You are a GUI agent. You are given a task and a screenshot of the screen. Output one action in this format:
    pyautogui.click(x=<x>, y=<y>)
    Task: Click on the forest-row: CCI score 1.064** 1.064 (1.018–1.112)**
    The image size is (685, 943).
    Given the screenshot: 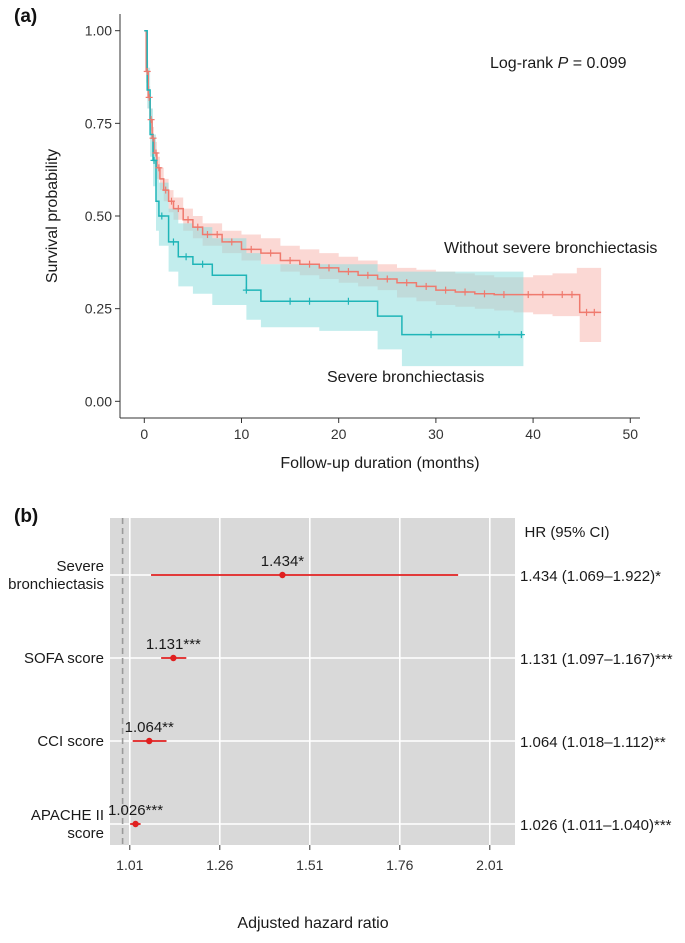 What is the action you would take?
    pyautogui.click(x=351, y=735)
    